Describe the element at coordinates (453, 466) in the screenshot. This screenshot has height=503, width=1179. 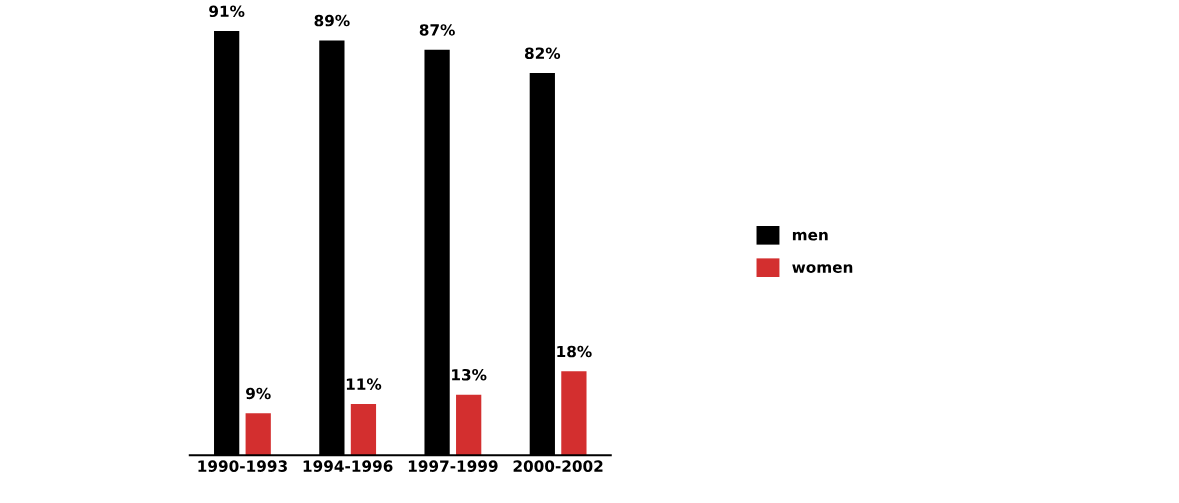
I see `x-tick-label: 1997-1999` at that location.